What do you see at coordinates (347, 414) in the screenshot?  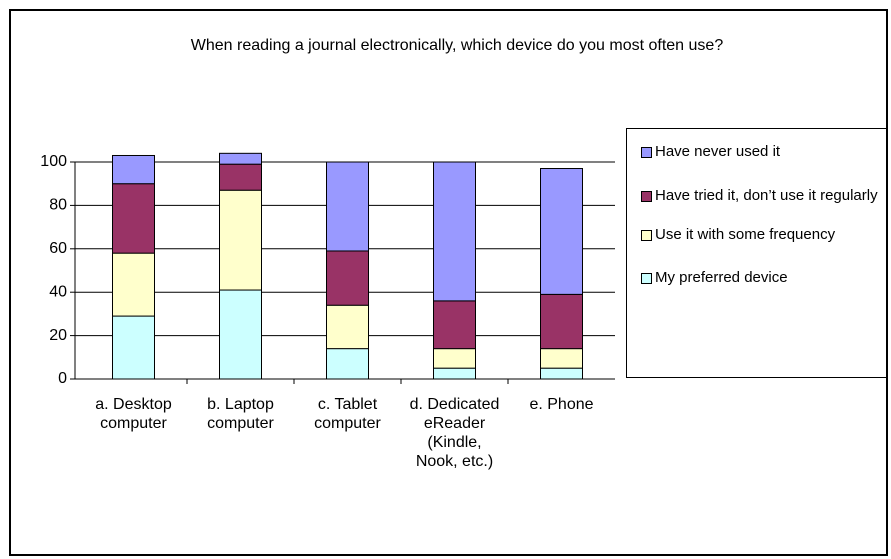 I see `x-tick-label: c. Tablet computer` at bounding box center [347, 414].